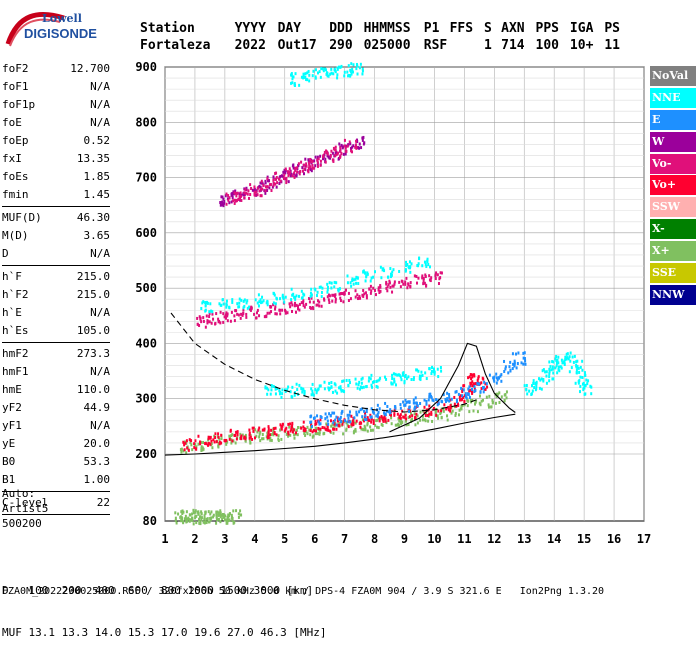 The height and width of the screenshot is (654, 700). What do you see at coordinates (524, 539) in the screenshot?
I see `x-tick-label: 13` at bounding box center [524, 539].